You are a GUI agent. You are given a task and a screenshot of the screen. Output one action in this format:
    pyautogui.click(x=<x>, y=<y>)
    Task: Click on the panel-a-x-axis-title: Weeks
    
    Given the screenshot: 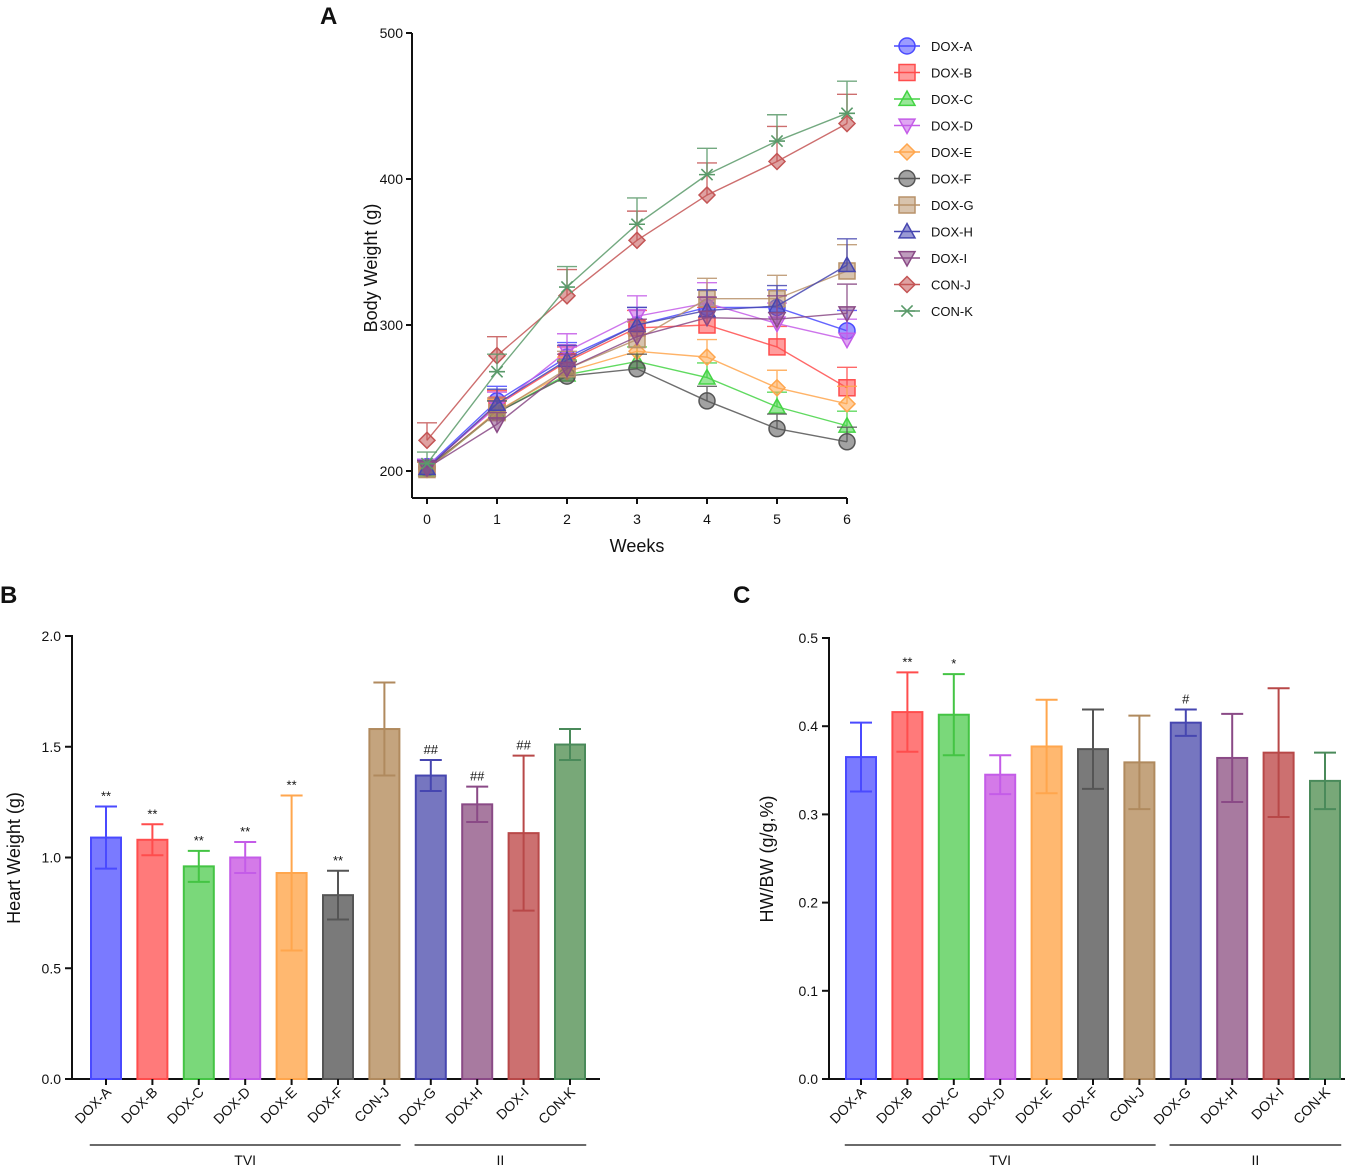 What is the action you would take?
    pyautogui.click(x=637, y=546)
    